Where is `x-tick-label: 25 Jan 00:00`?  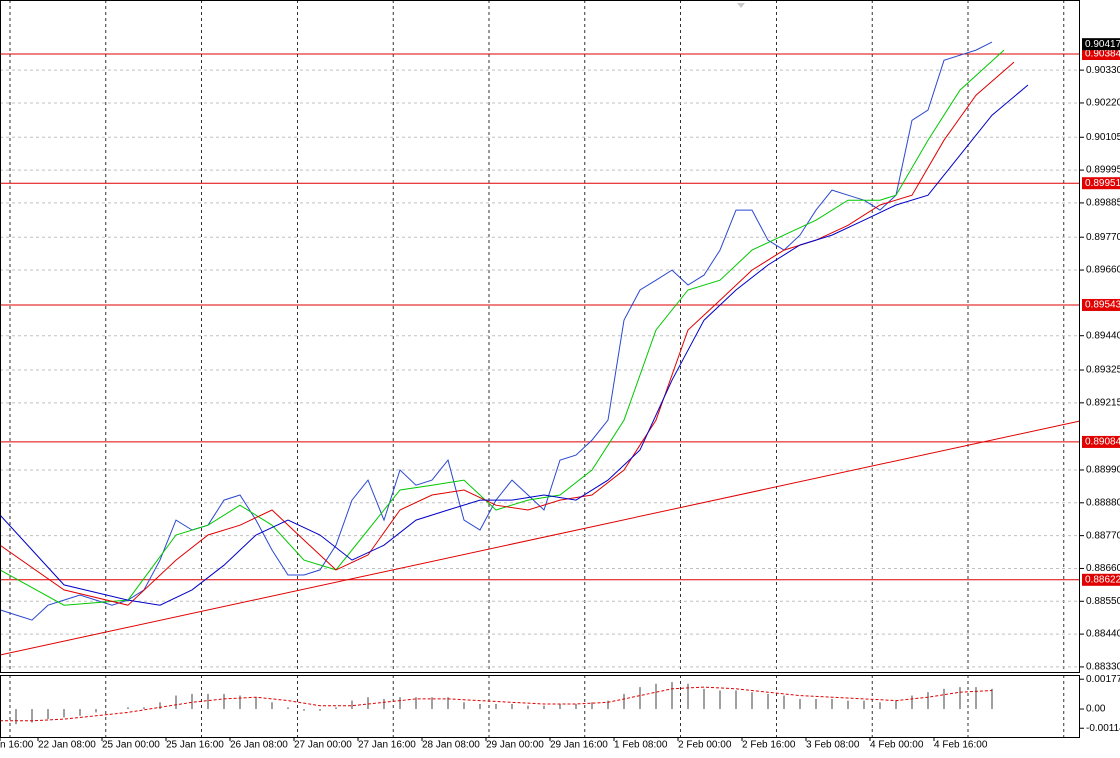
x-tick-label: 25 Jan 00:00 is located at coordinates (131, 745).